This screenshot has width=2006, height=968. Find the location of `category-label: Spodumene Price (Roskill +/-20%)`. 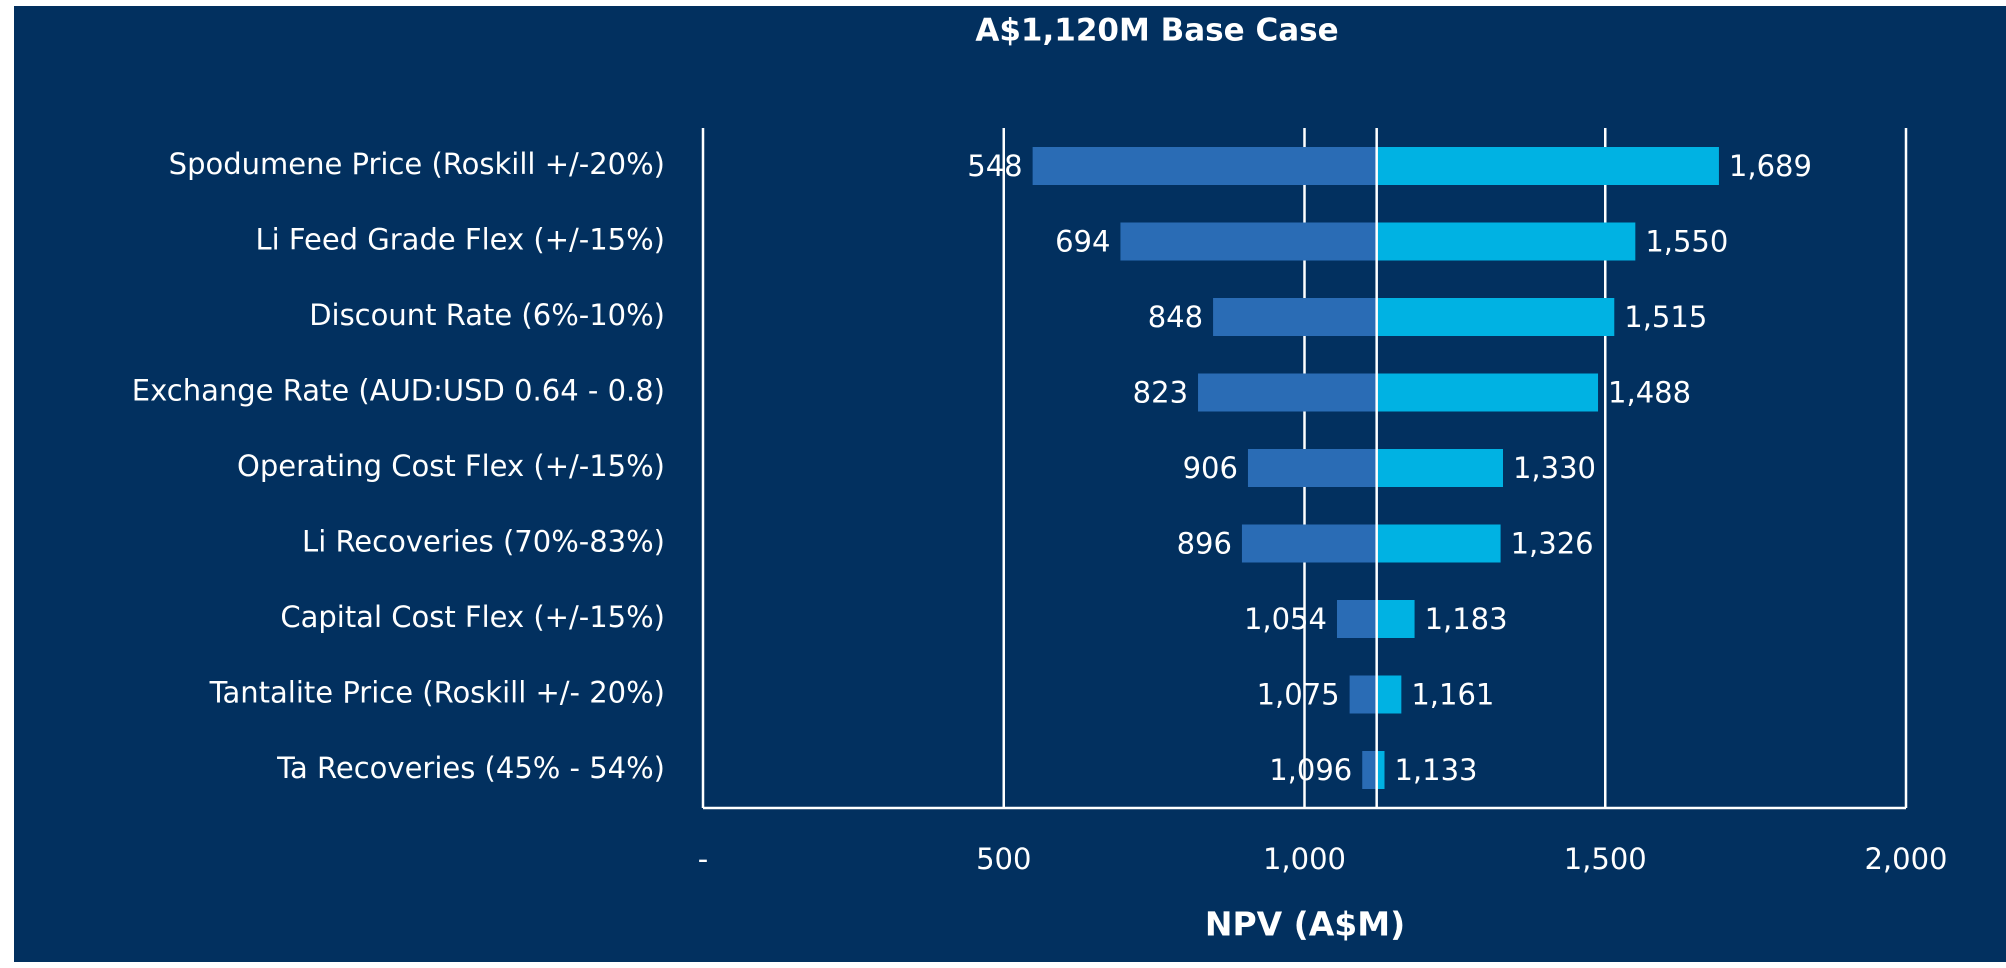

category-label: Spodumene Price (Roskill +/-20%) is located at coordinates (417, 164).